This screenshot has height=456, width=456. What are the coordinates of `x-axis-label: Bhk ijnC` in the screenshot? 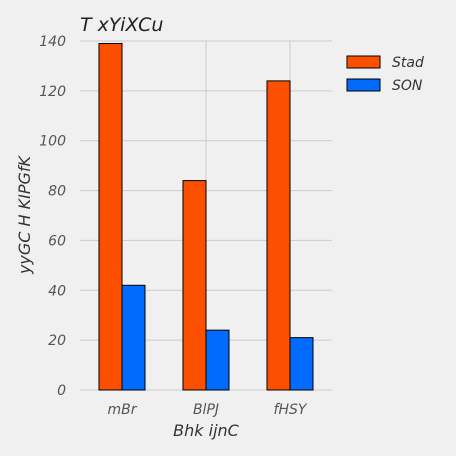 It's located at (206, 430).